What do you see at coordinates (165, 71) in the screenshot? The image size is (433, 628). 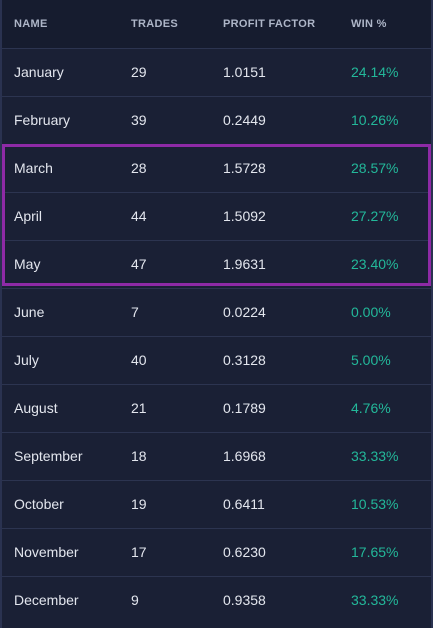 I see `cell-trades: 29` at bounding box center [165, 71].